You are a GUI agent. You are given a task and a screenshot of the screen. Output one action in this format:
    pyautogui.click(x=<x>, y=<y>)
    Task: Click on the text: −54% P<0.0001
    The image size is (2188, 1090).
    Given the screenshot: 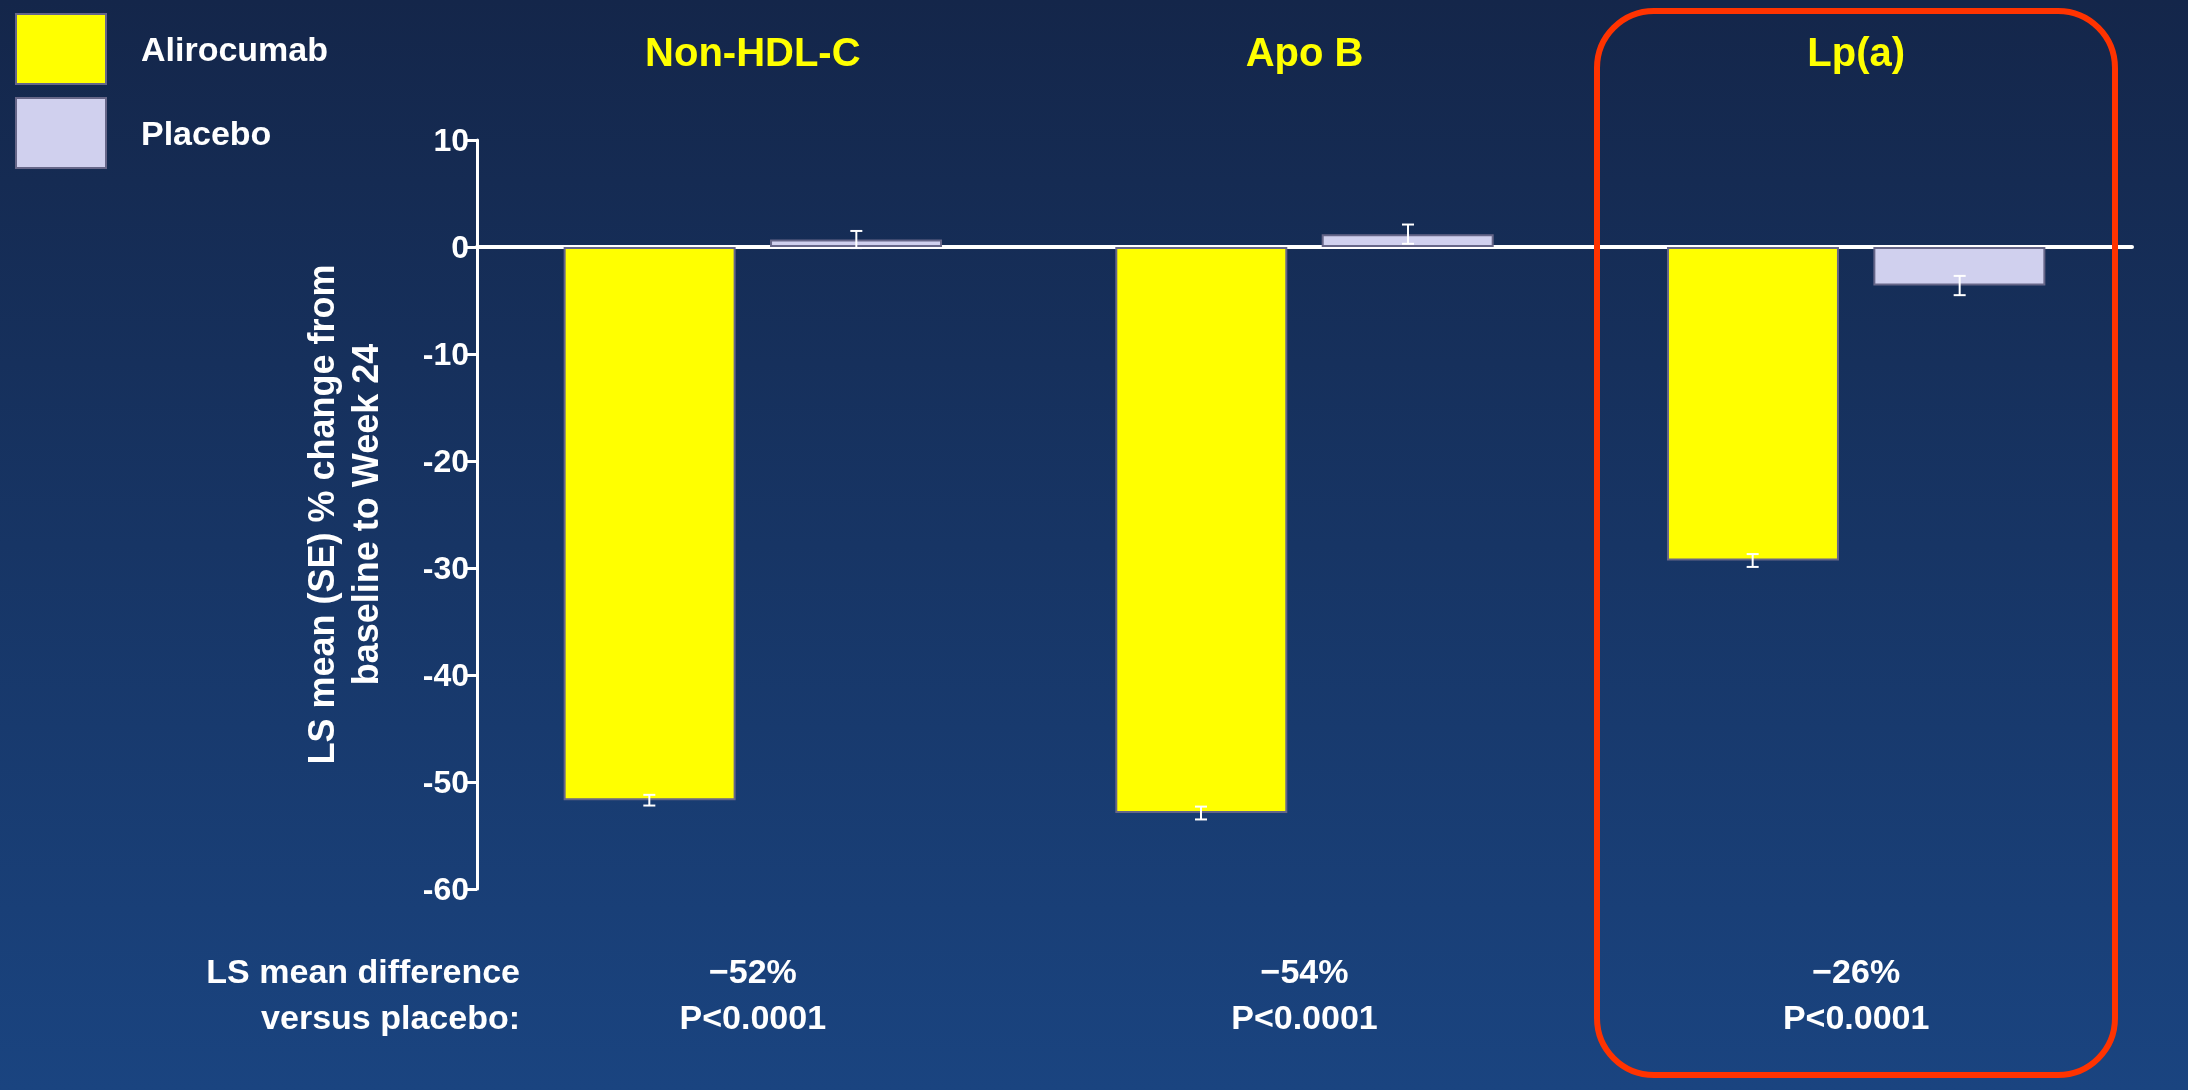 What is the action you would take?
    pyautogui.click(x=1304, y=994)
    